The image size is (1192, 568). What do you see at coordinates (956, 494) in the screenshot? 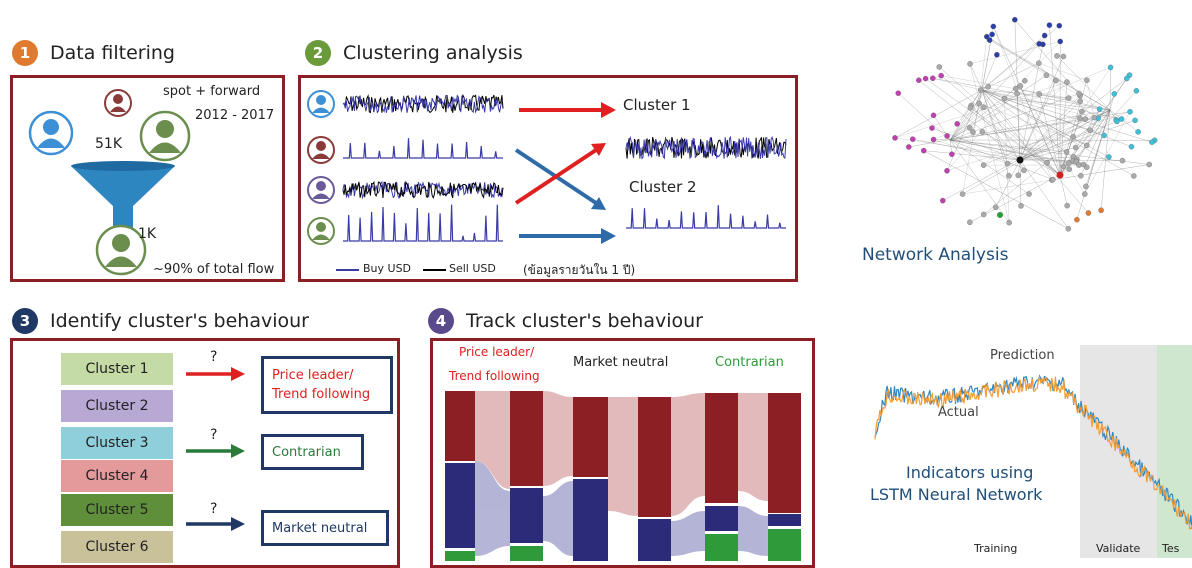
I see `lstm-title-line-2: LSTM Neural Network` at bounding box center [956, 494].